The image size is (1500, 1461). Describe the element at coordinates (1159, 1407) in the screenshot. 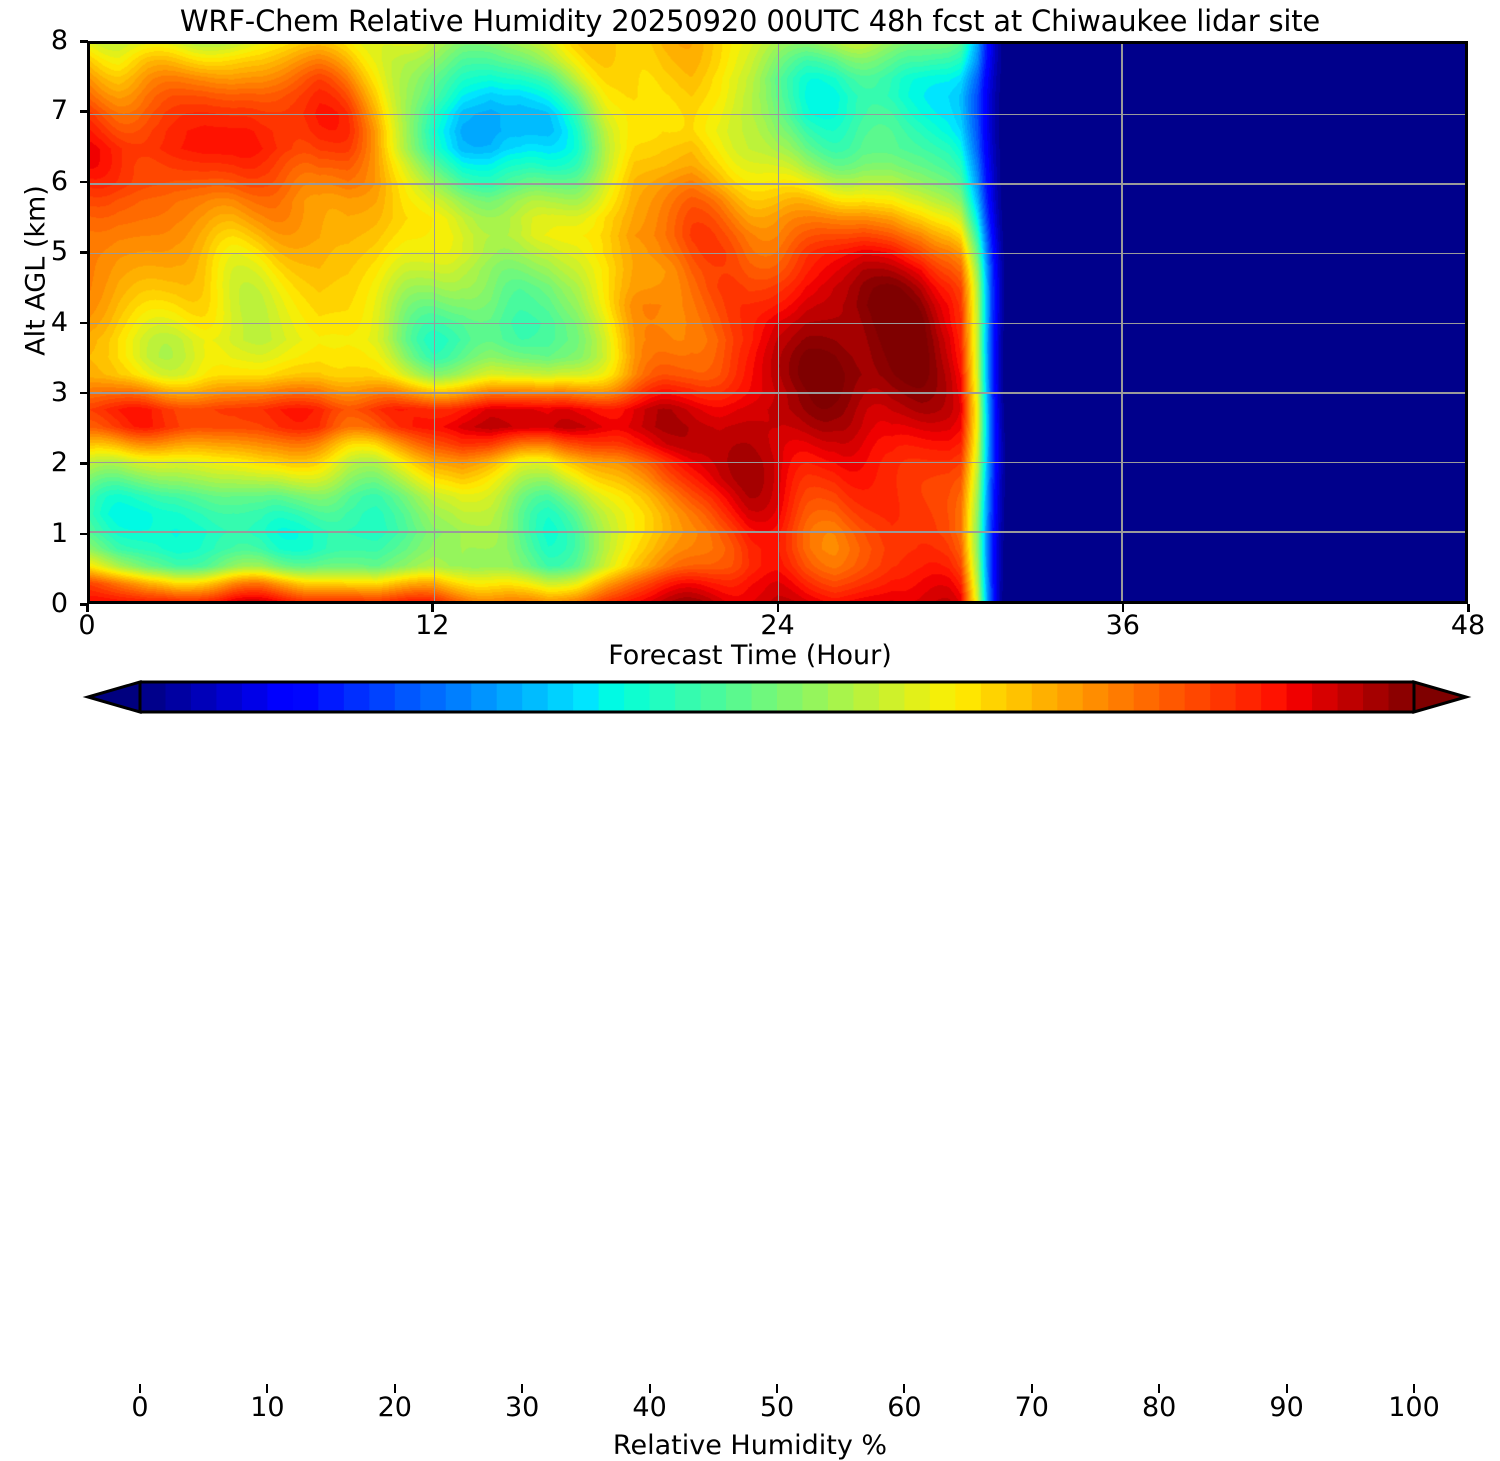

I see `colorbar-tick-label: 80` at that location.